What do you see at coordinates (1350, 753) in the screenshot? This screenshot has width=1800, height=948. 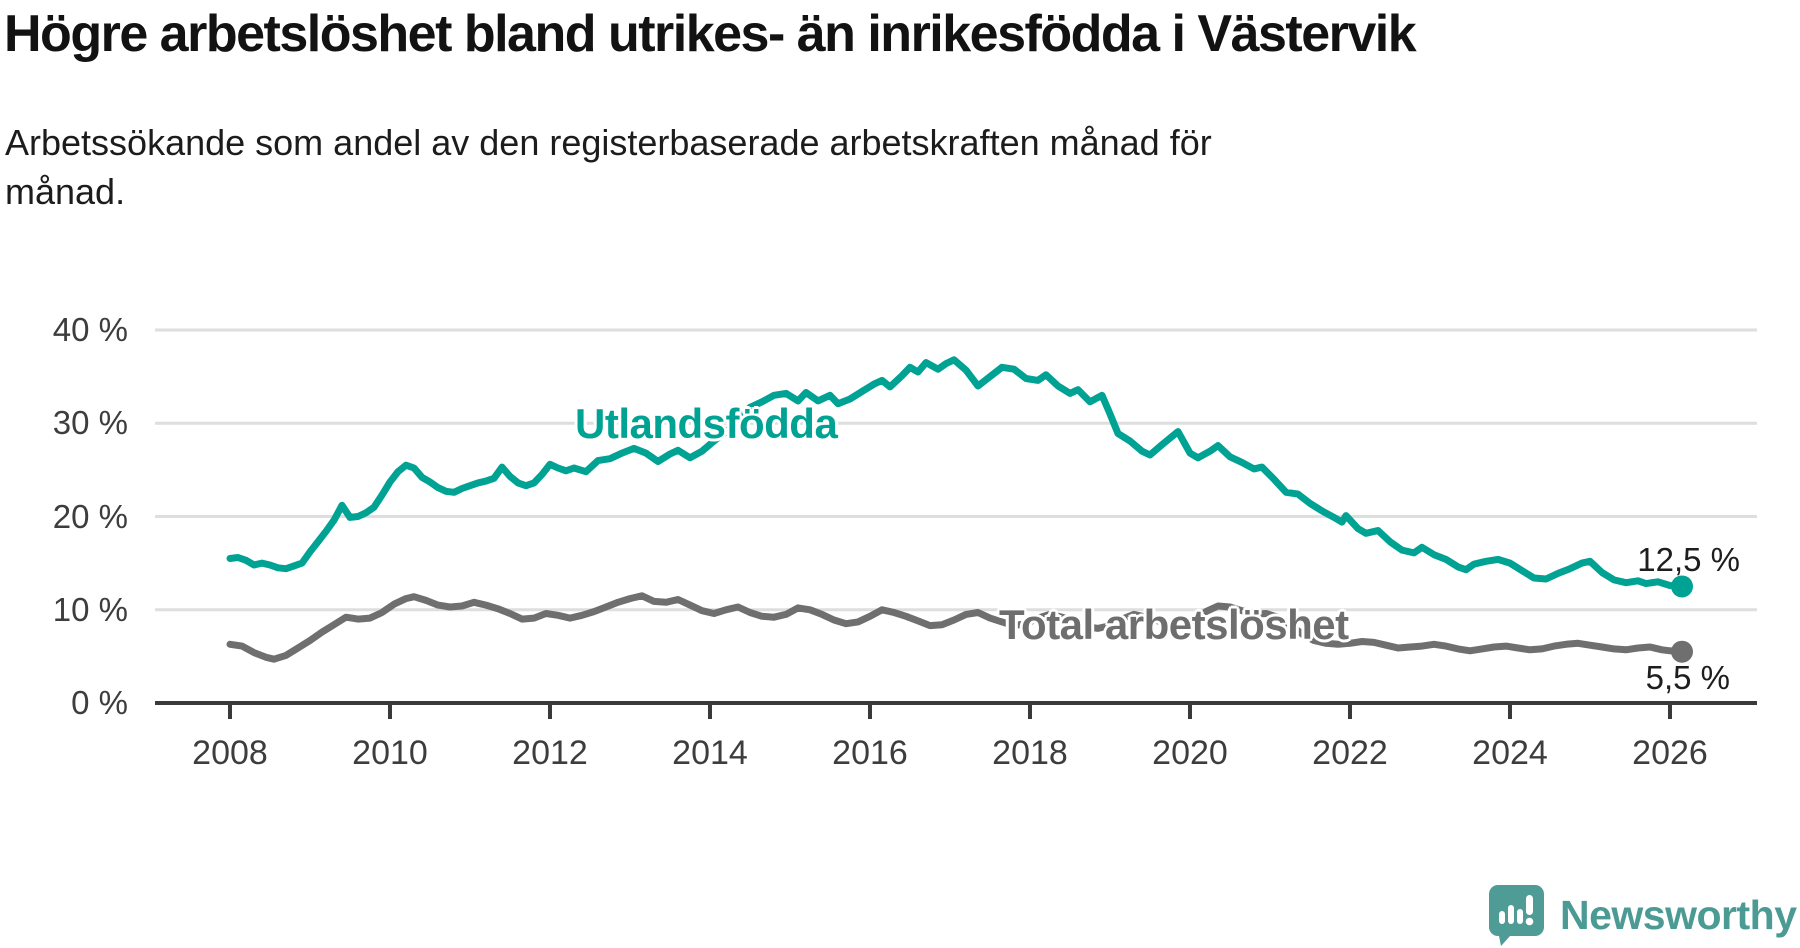 I see `x-axis-label: 2022` at bounding box center [1350, 753].